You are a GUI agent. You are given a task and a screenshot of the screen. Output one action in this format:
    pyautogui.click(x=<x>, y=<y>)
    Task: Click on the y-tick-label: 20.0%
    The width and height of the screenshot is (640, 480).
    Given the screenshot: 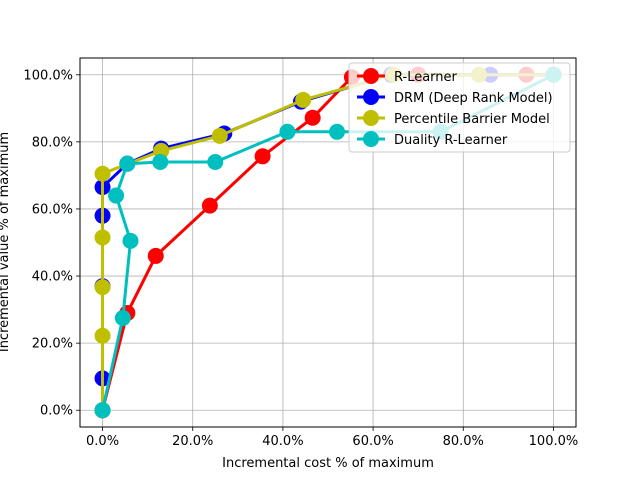 What is the action you would take?
    pyautogui.click(x=52, y=344)
    